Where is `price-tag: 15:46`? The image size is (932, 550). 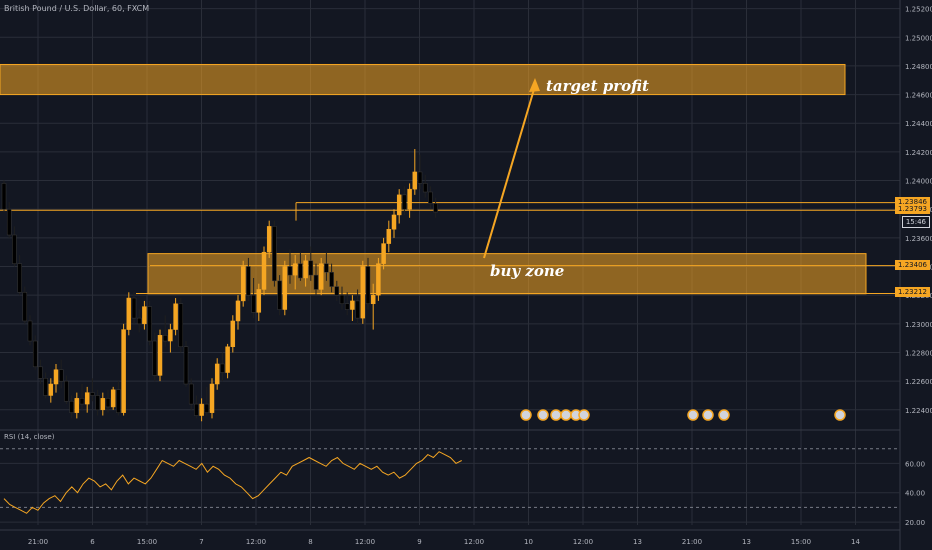
price-tag: 15:46 is located at coordinates (915, 222).